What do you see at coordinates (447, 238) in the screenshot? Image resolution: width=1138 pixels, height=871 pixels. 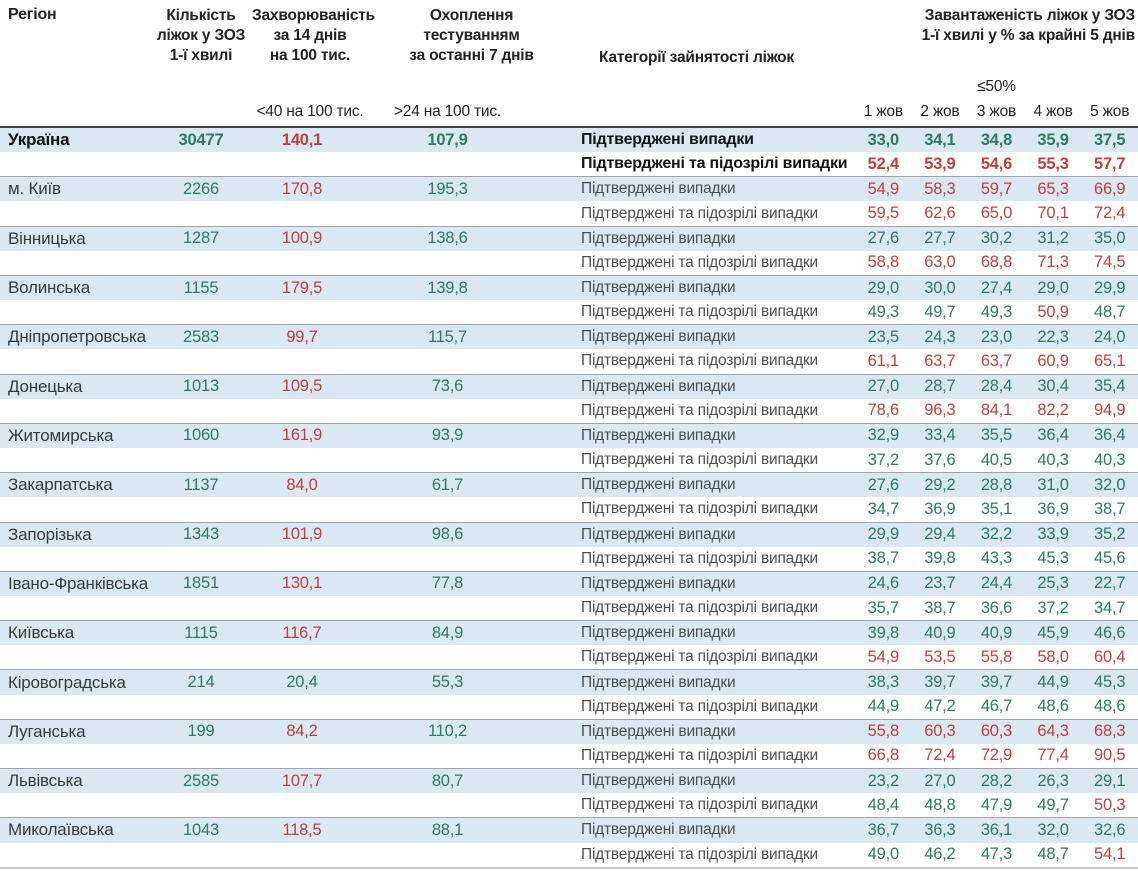 I see `testing-value: 138,6` at bounding box center [447, 238].